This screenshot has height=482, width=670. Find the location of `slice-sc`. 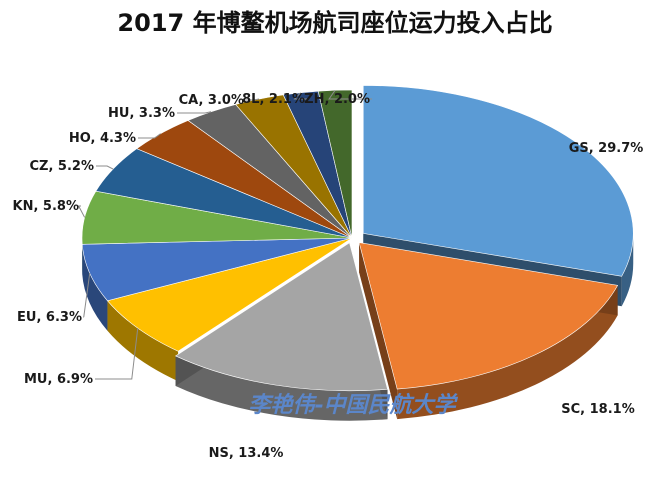

slice-sc is located at coordinates (488, 316).